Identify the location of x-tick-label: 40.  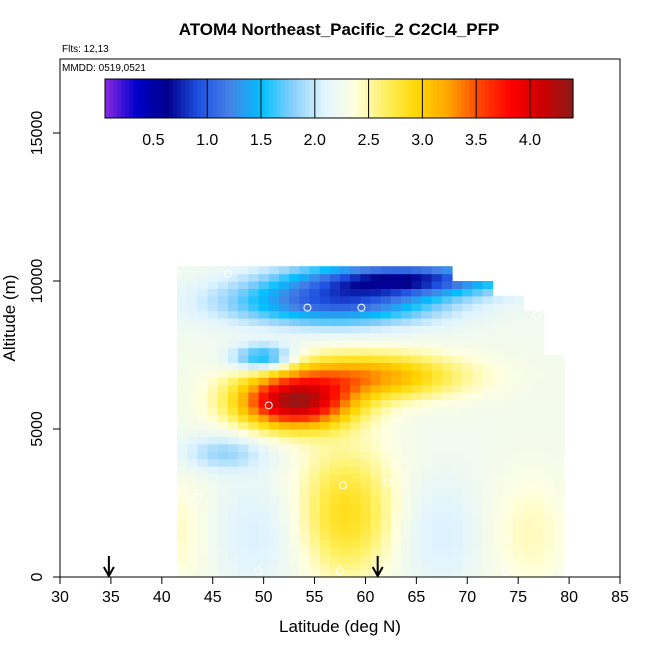
(162, 597).